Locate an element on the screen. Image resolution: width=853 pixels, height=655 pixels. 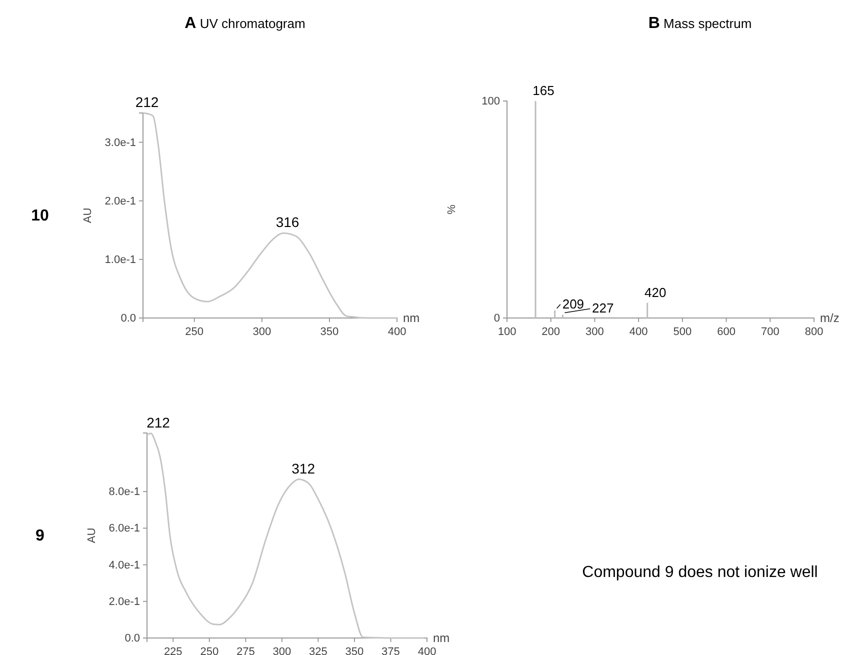
x-tick-label: 325 is located at coordinates (318, 650).